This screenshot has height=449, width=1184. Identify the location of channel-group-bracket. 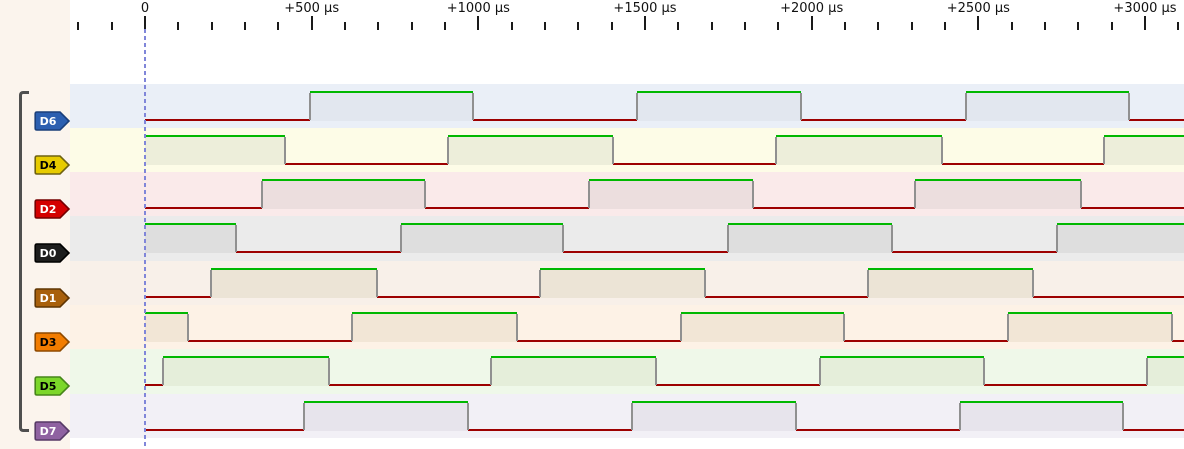
(24, 261).